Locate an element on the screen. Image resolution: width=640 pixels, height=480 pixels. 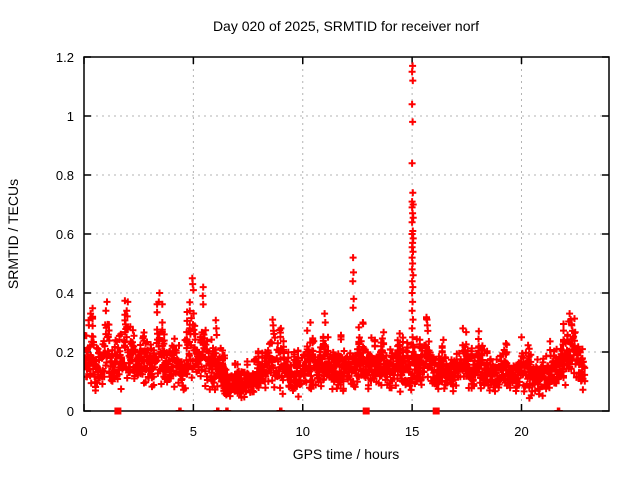
x-axis-label: GPS time / hours is located at coordinates (346, 454).